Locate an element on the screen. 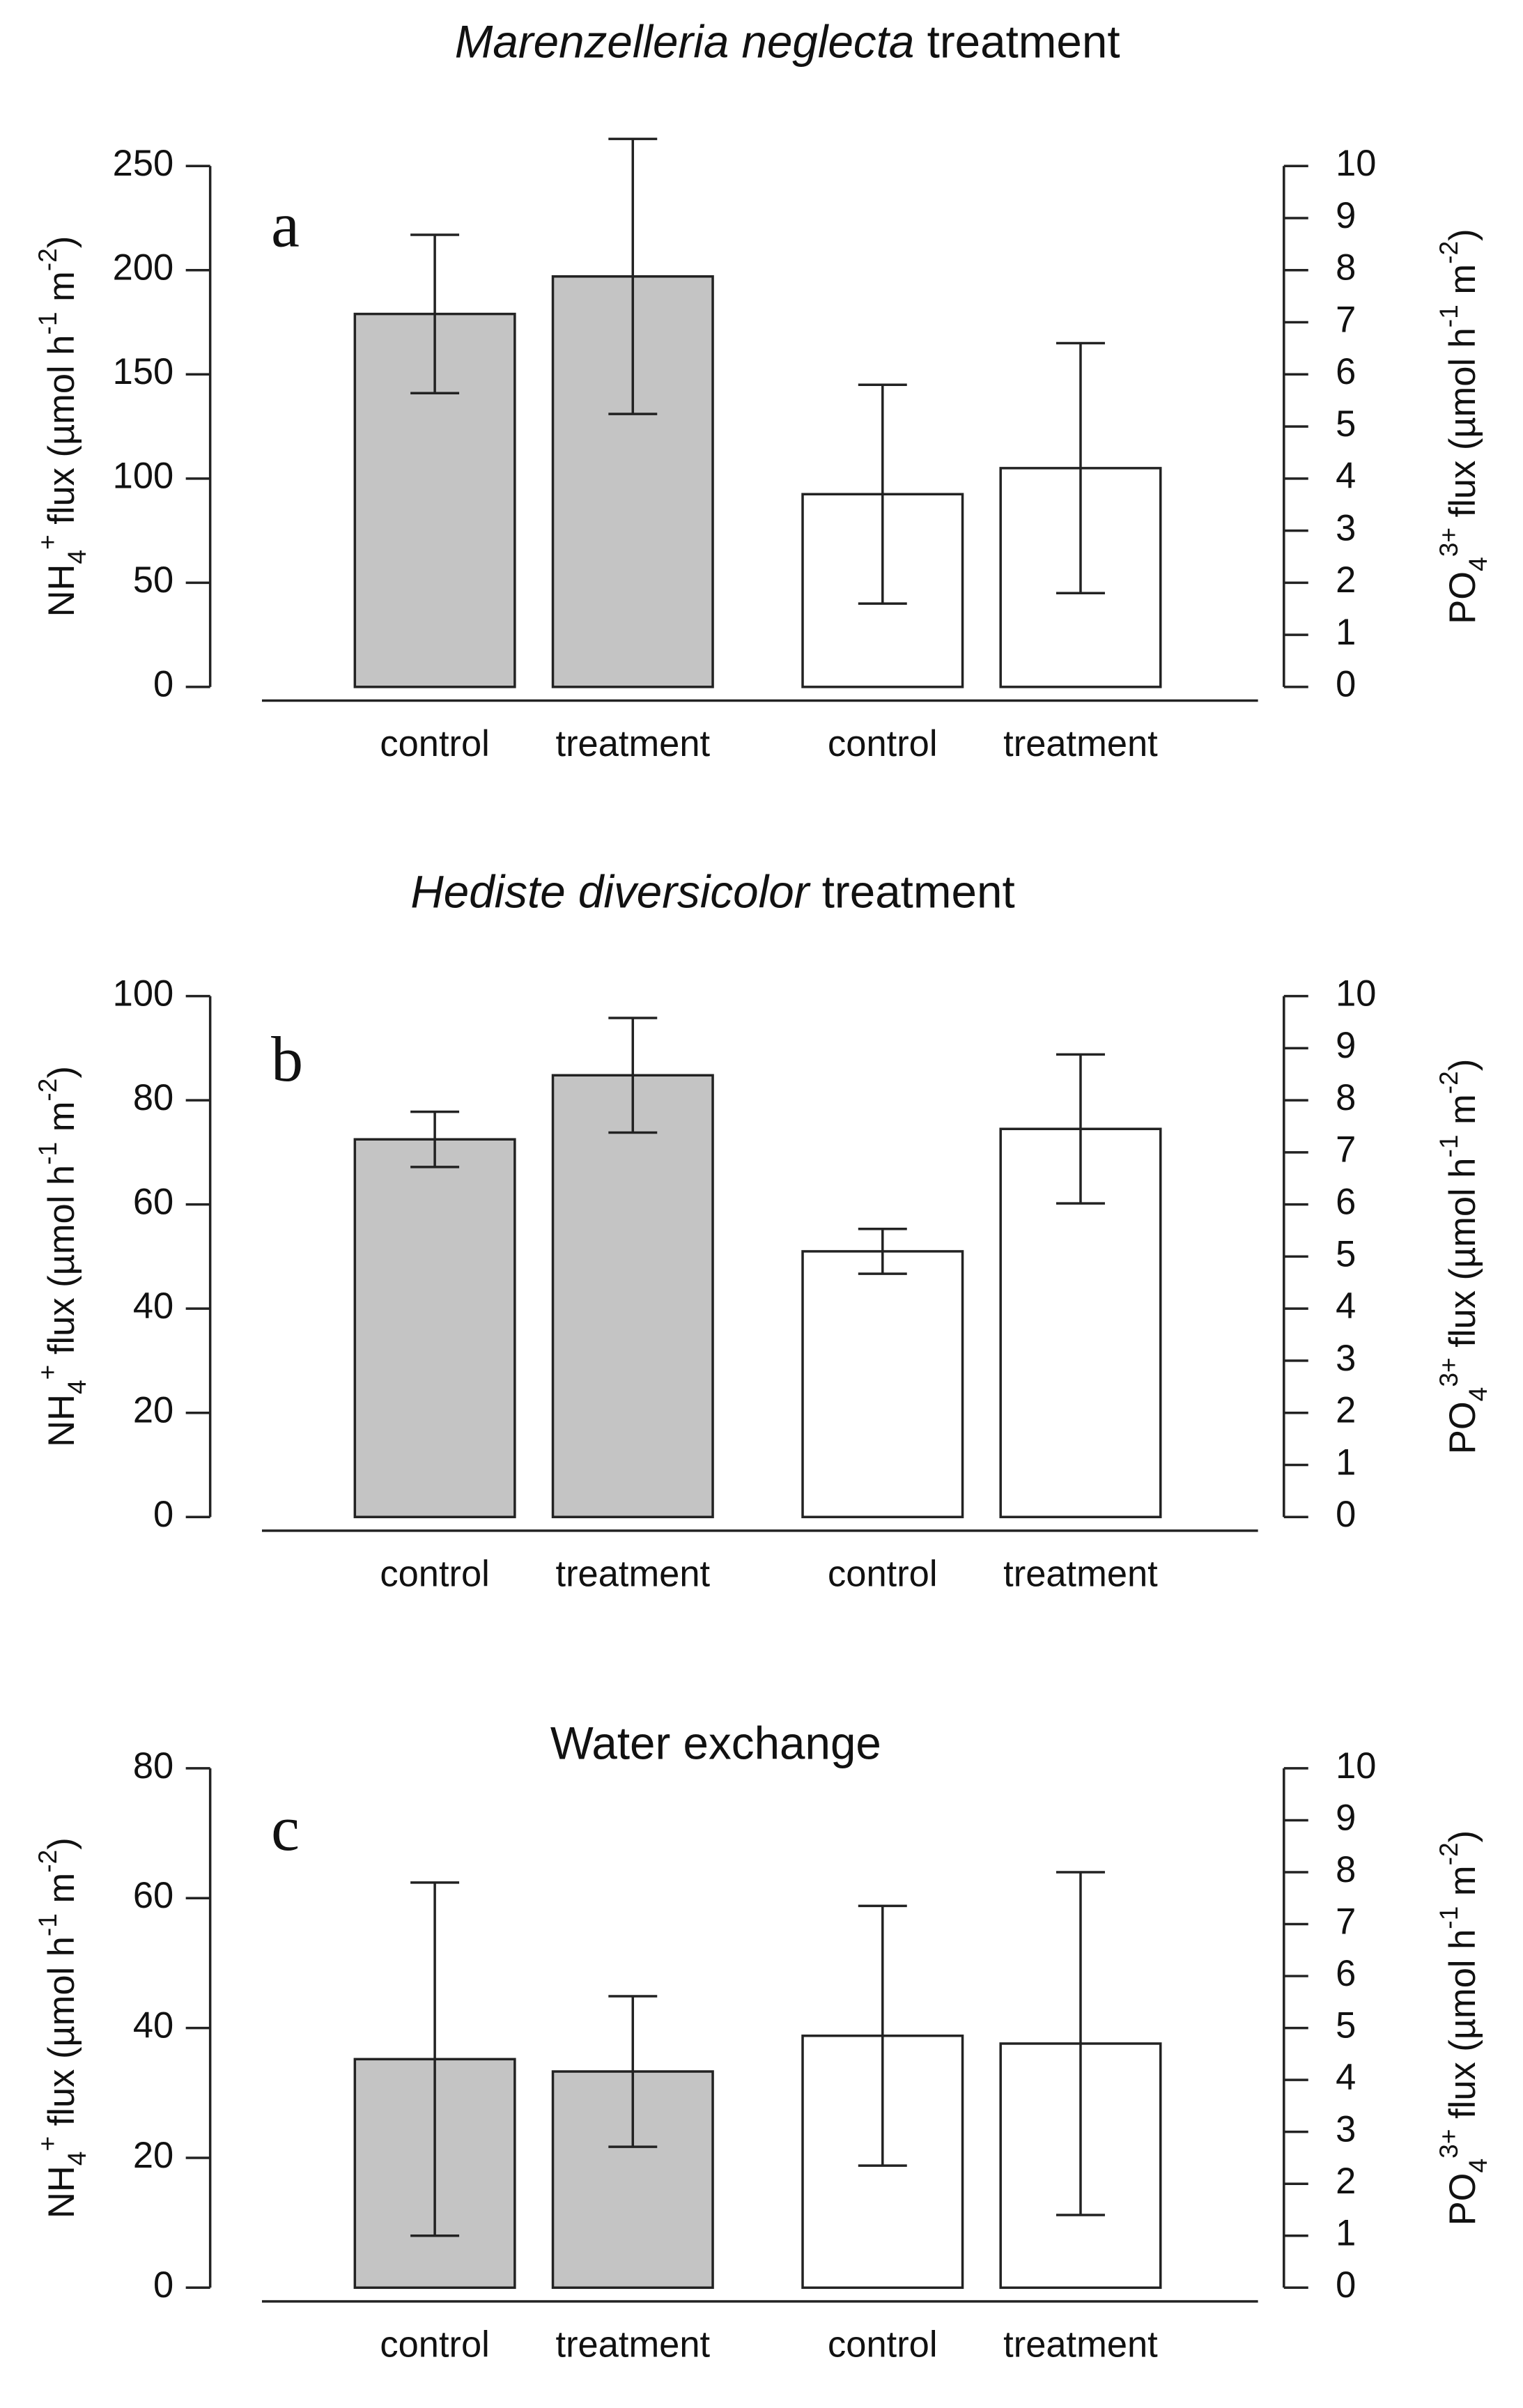 This screenshot has width=1523, height=2408. panel-letter: b is located at coordinates (287, 1060).